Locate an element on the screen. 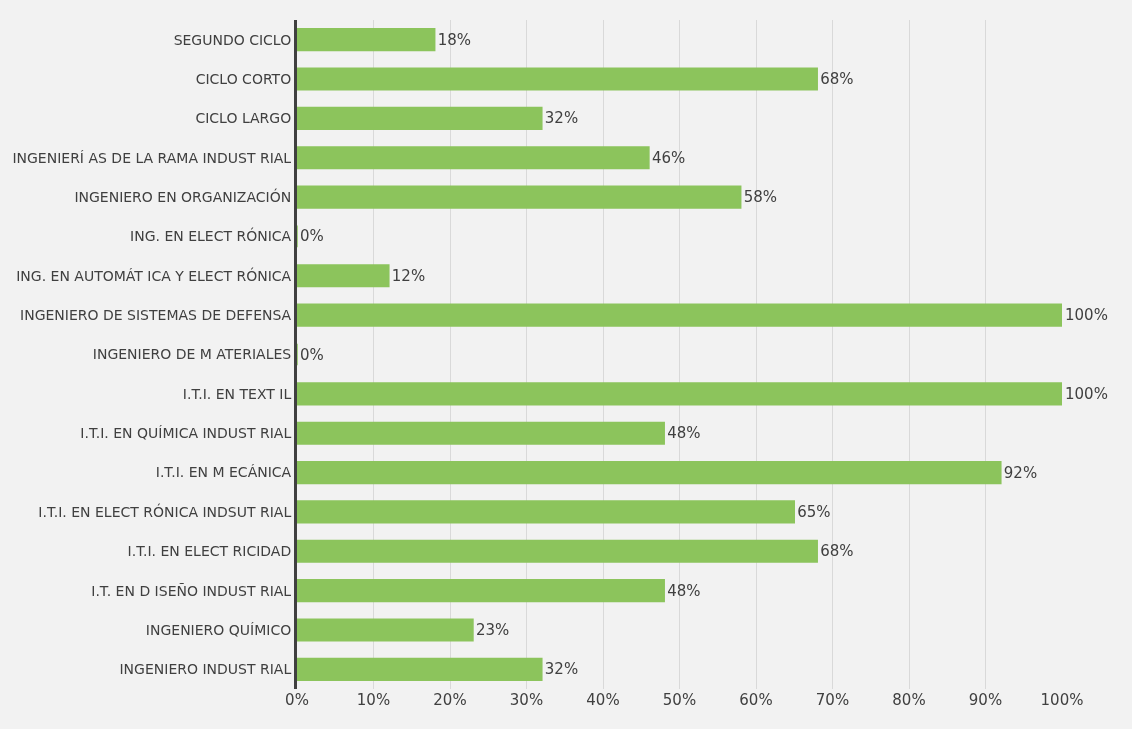 The height and width of the screenshot is (729, 1132). y-tick-label: ING. EN AUTOMÁT ICA Y ELECT RÓNICA is located at coordinates (154, 275).